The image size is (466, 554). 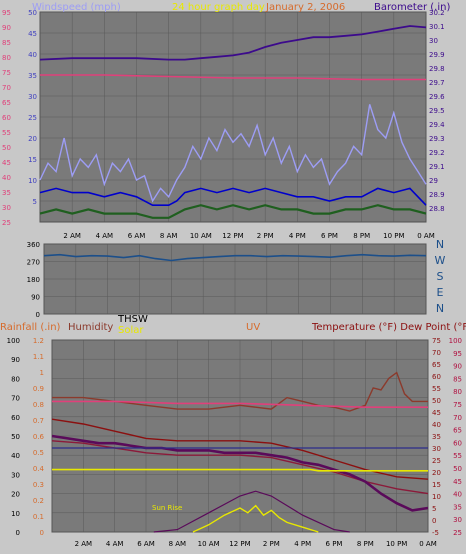 What do you see at coordinates (33, 263) in the screenshot?
I see `direction-tick-label: 270` at bounding box center [33, 263].